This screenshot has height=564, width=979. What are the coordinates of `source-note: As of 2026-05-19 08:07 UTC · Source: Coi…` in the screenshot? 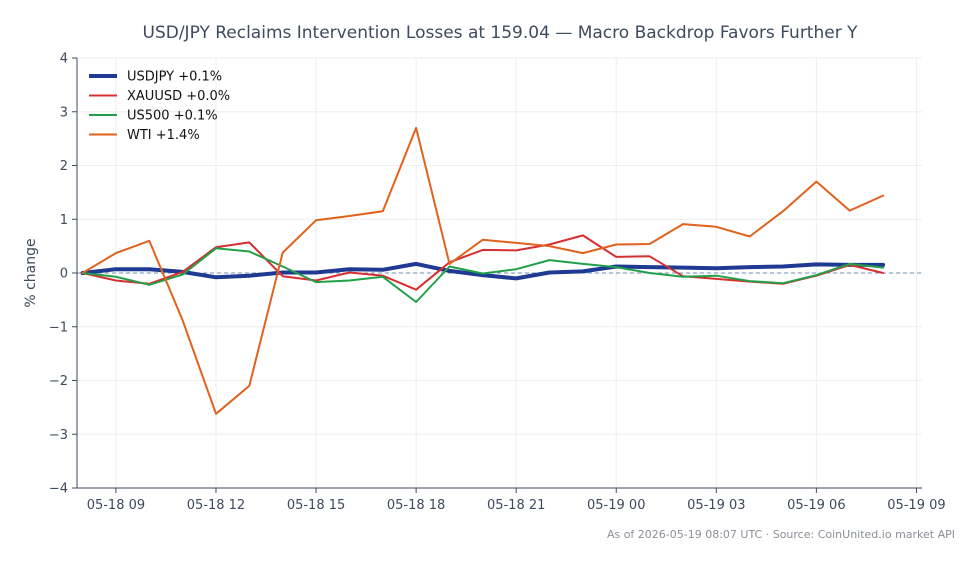 It's located at (781, 534).